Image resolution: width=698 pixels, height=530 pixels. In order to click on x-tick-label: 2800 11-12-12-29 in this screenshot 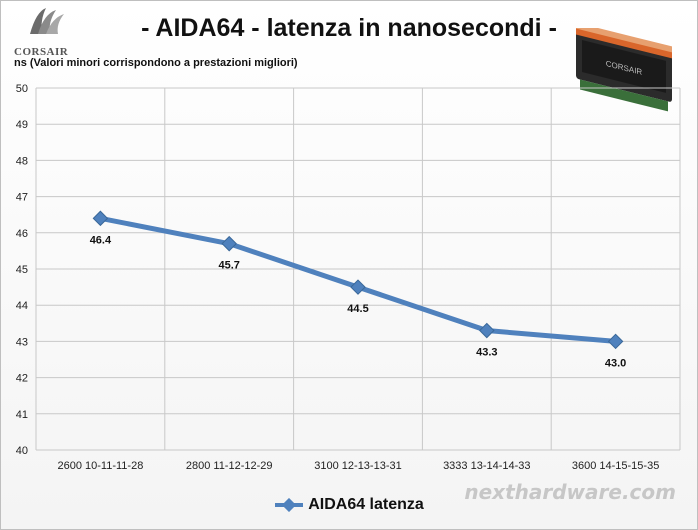, I will do `click(229, 466)`.